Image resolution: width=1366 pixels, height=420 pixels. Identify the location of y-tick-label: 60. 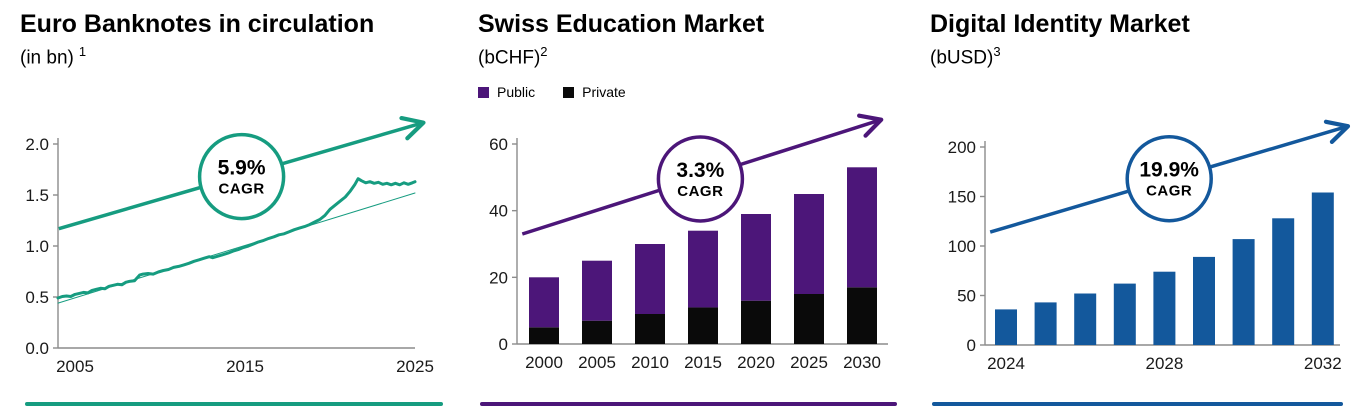
(498, 144).